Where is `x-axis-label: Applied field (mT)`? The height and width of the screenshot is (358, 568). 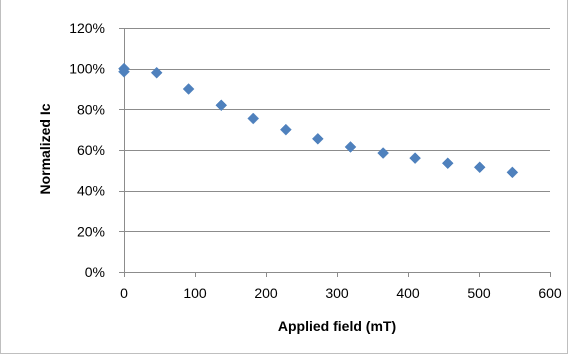 x-axis-label: Applied field (mT) is located at coordinates (337, 326).